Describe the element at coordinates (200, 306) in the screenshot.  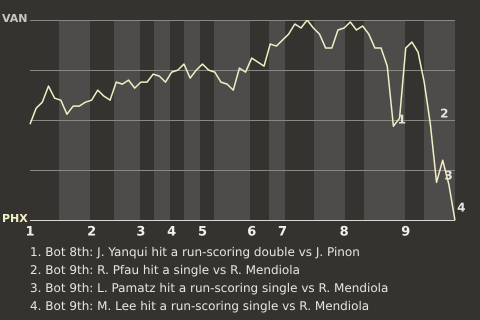
I see `text: 4. Bot 9th: M. Lee hit a run-scoring single vs R. Mendiola` at that location.